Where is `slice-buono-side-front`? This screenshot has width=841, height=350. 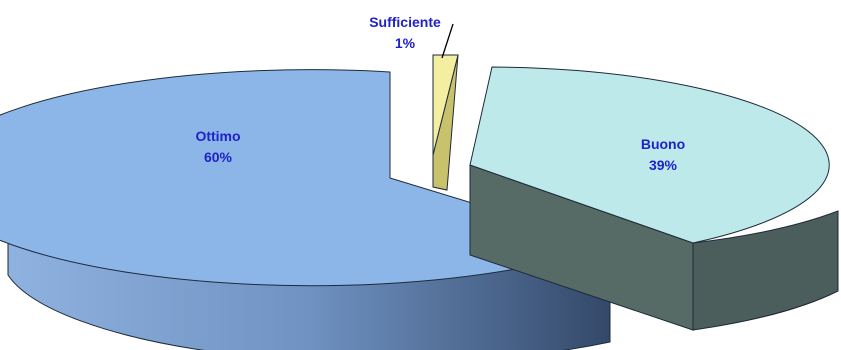 slice-buono-side-front is located at coordinates (765, 270).